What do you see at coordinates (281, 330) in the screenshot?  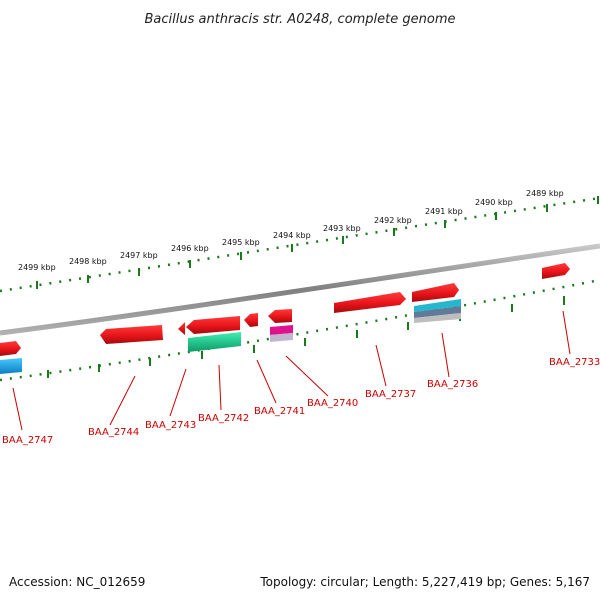 I see `gene-feature-magenta` at bounding box center [281, 330].